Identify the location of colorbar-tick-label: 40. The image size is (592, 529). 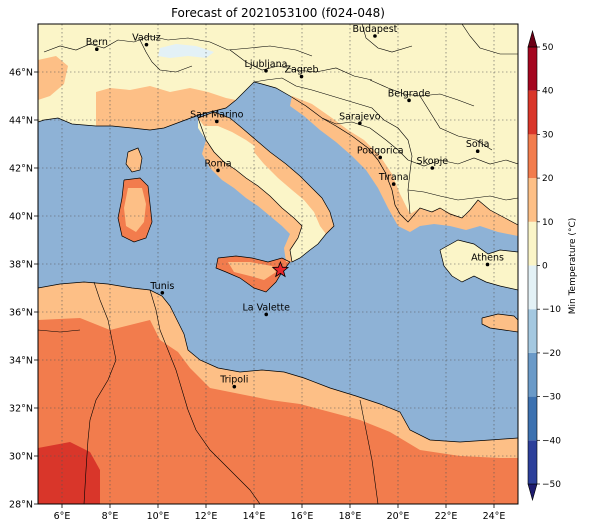
(548, 92).